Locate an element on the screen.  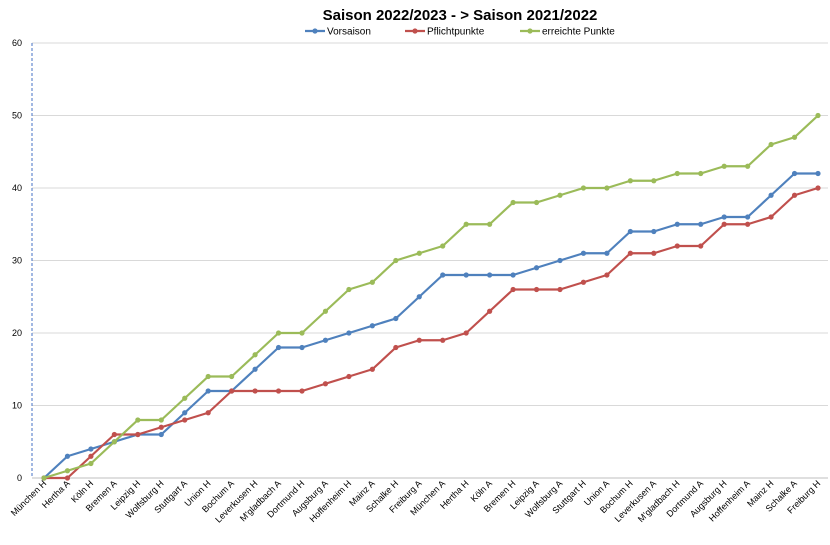
y-tick-label: 30 is located at coordinates (17, 261).